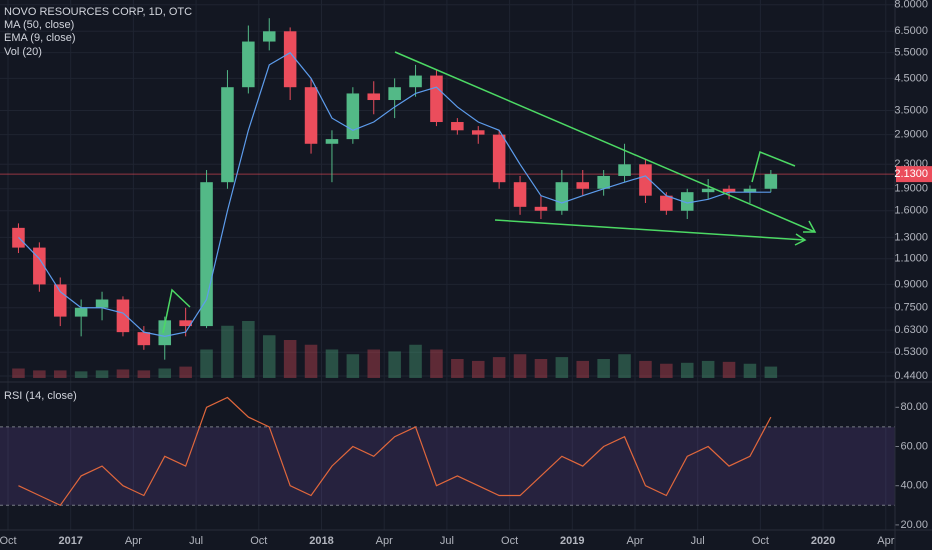 The width and height of the screenshot is (932, 550). Describe the element at coordinates (911, 352) in the screenshot. I see `y-tick-label: 0.5300` at that location.